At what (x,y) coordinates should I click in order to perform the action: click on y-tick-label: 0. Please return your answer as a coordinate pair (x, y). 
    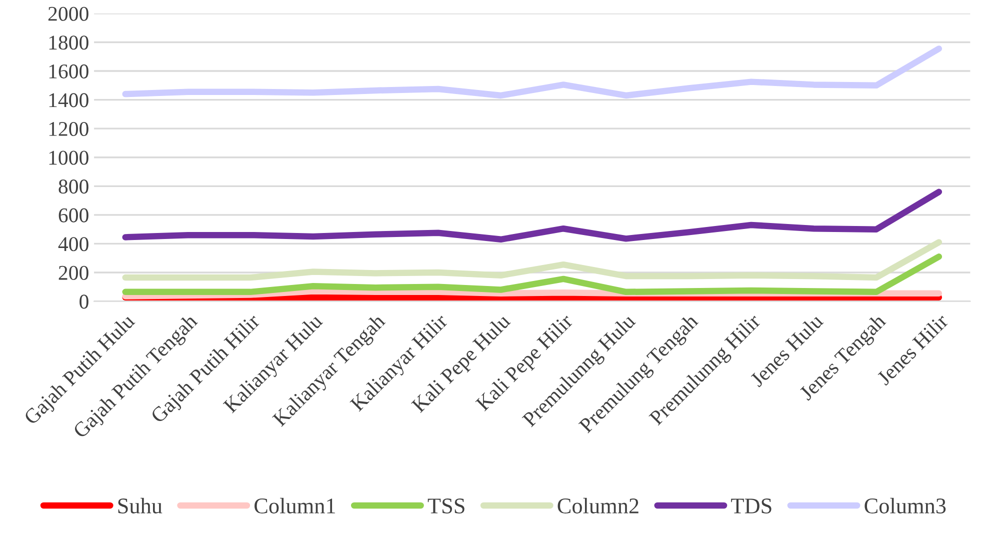
    Looking at the image, I should click on (84, 301).